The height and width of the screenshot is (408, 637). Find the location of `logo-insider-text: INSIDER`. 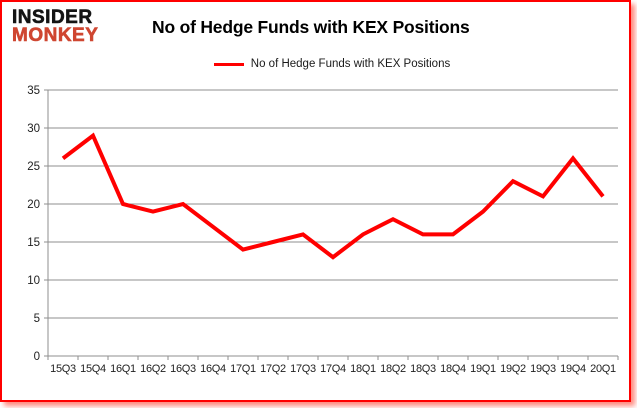

logo-insider-text: INSIDER is located at coordinates (52, 17).